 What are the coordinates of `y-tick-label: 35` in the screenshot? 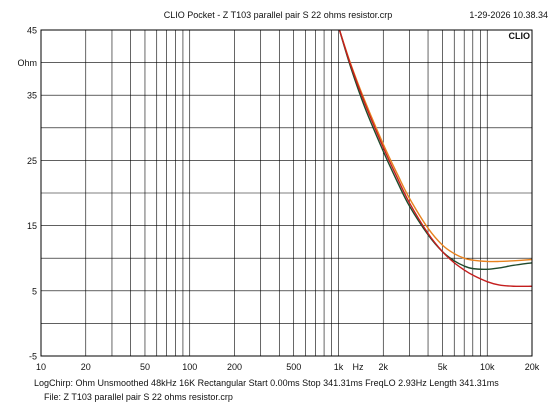 It's located at (32, 96).